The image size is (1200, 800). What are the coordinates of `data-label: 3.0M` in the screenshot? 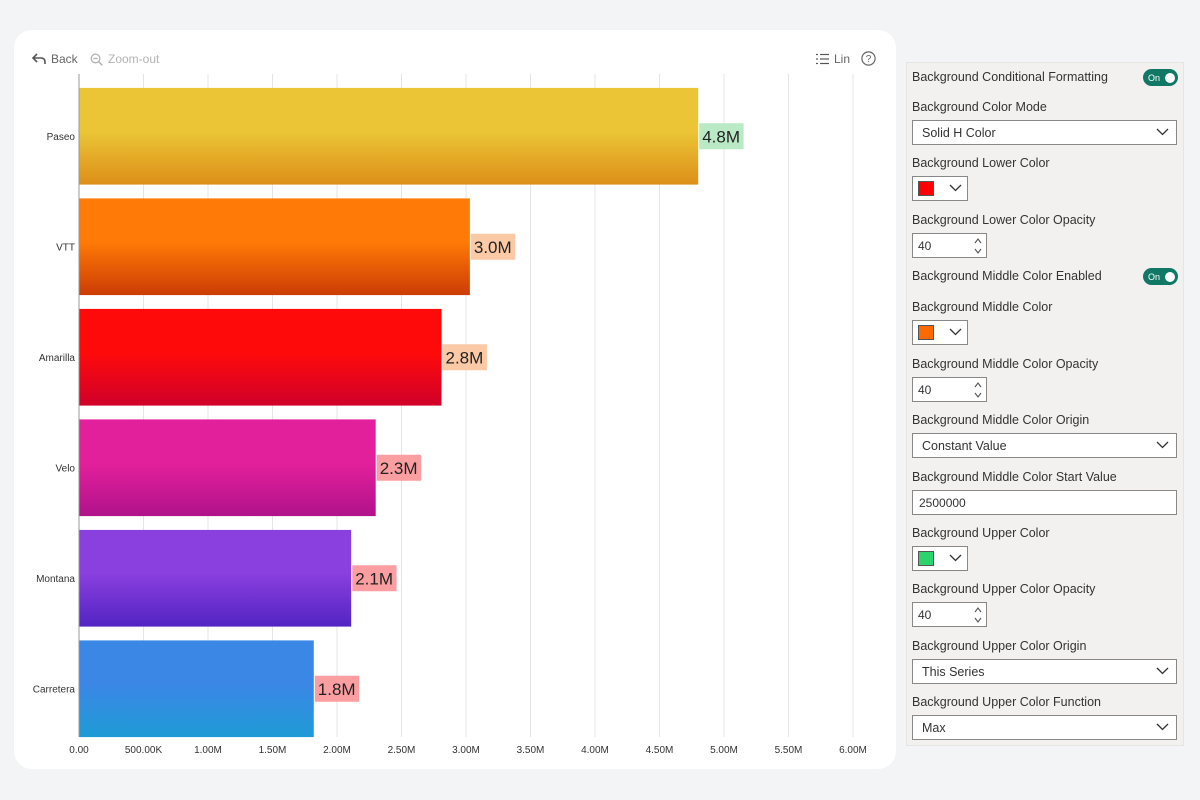 It's located at (493, 247).